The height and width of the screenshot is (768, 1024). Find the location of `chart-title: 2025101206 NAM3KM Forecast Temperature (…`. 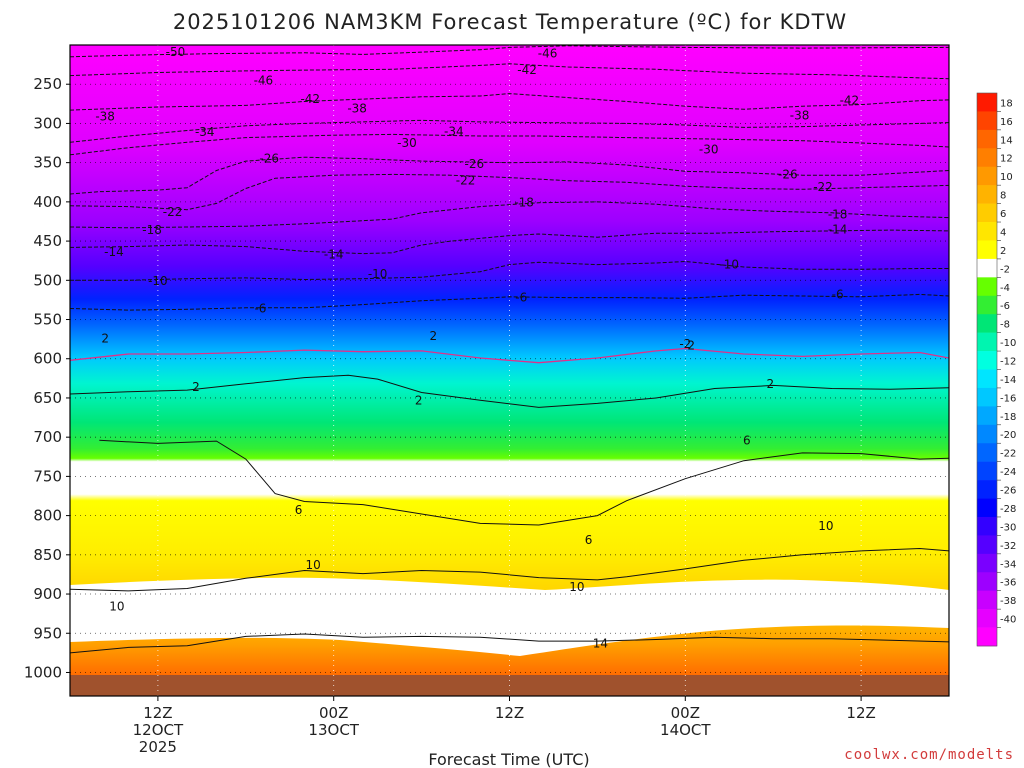

chart-title: 2025101206 NAM3KM Forecast Temperature (… is located at coordinates (510, 22).